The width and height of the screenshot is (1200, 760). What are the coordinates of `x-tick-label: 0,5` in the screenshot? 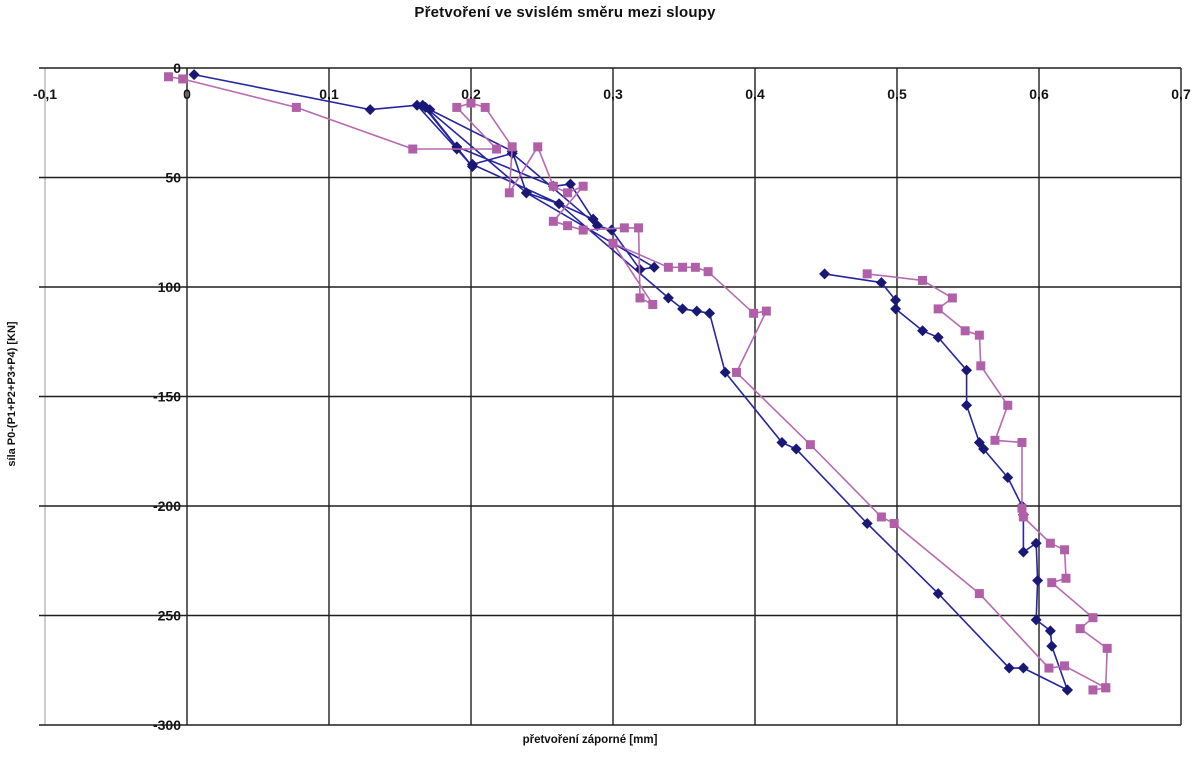 It's located at (897, 94).